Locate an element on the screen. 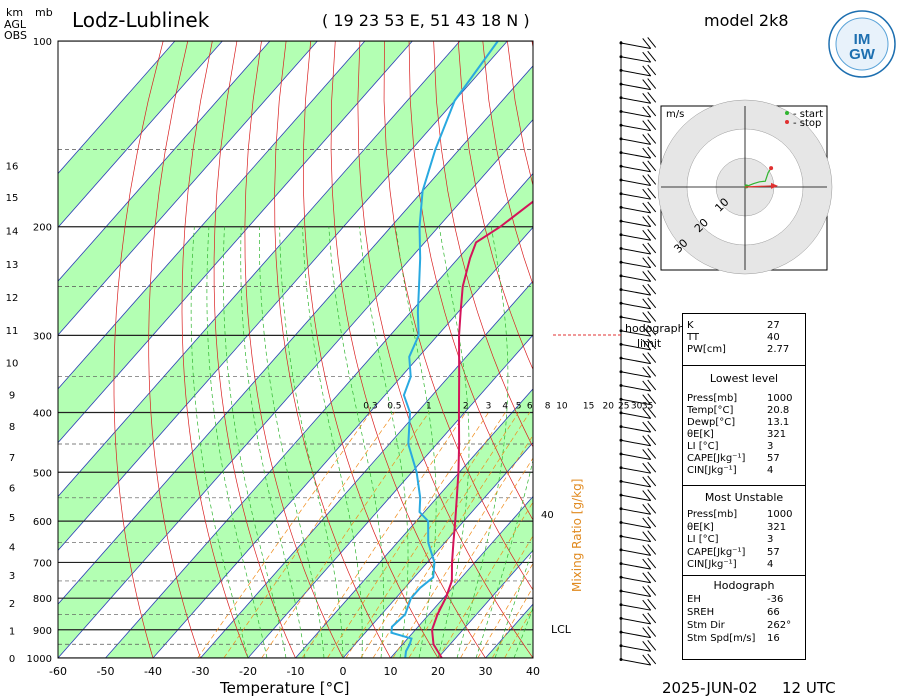  index-key: Stm Dir is located at coordinates (706, 625).